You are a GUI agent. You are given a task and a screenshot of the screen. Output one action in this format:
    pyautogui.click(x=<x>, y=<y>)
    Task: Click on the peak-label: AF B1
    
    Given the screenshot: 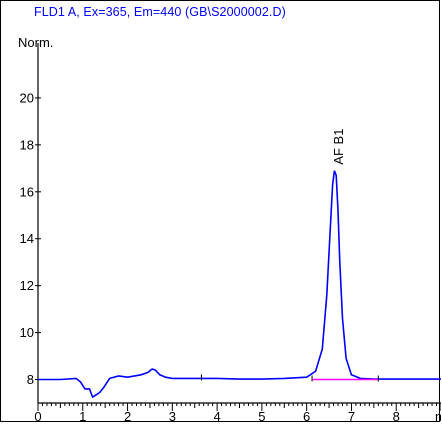 What is the action you would take?
    pyautogui.click(x=338, y=147)
    